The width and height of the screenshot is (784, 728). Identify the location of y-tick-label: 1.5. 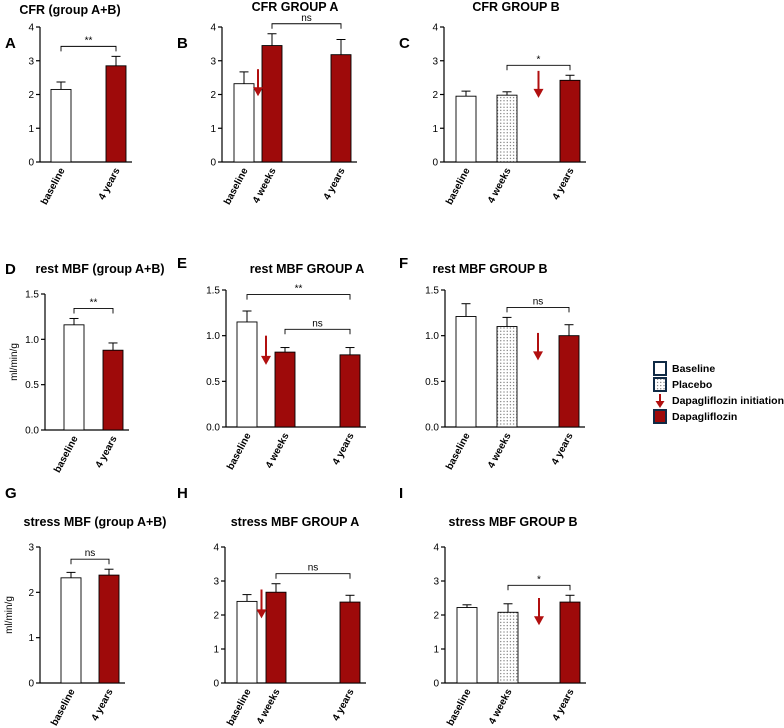
(32, 295).